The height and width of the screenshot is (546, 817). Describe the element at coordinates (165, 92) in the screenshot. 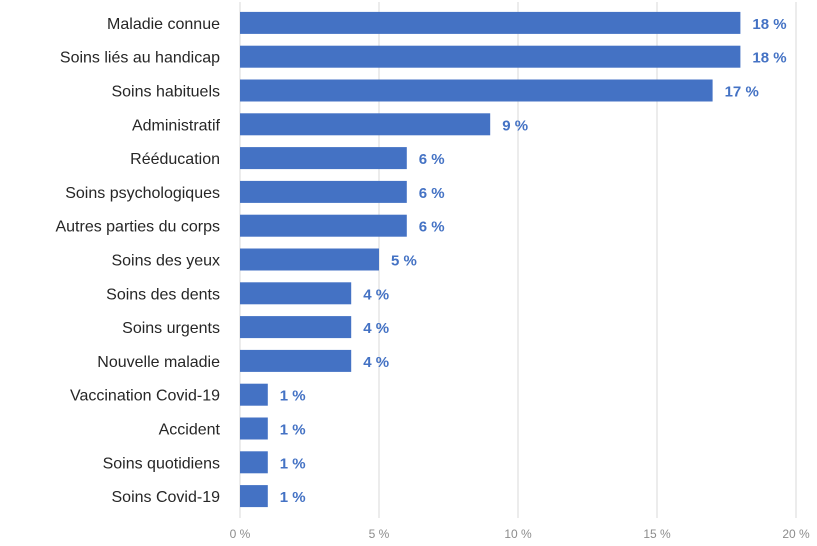

I see `category-label: Soins habituels` at that location.